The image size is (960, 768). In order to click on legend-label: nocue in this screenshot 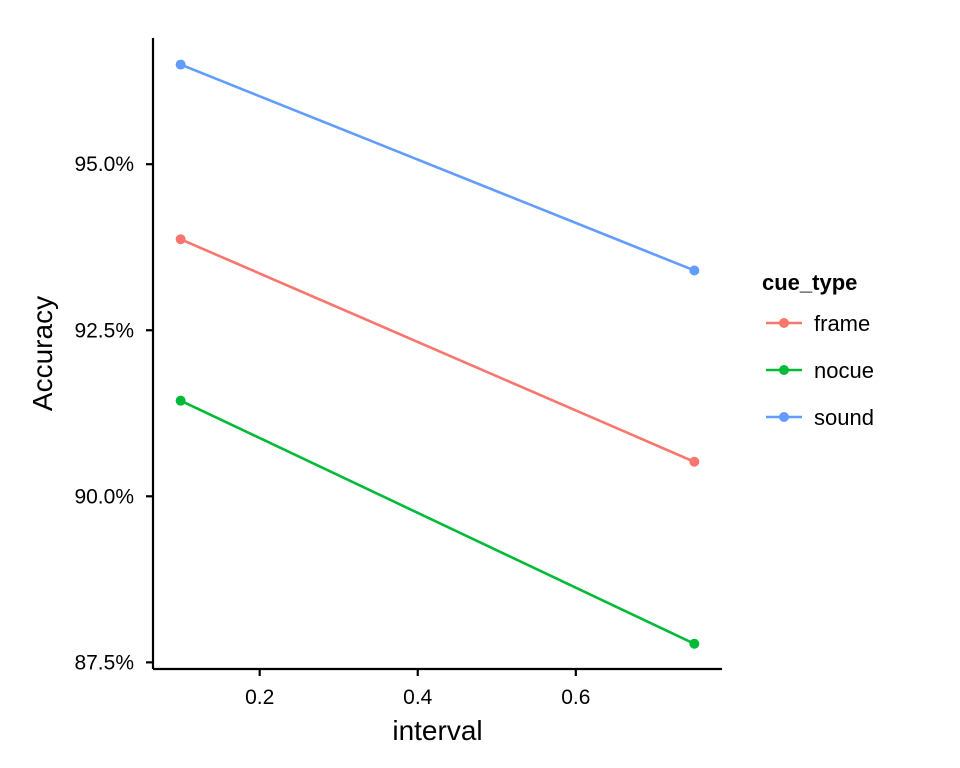, I will do `click(844, 370)`.